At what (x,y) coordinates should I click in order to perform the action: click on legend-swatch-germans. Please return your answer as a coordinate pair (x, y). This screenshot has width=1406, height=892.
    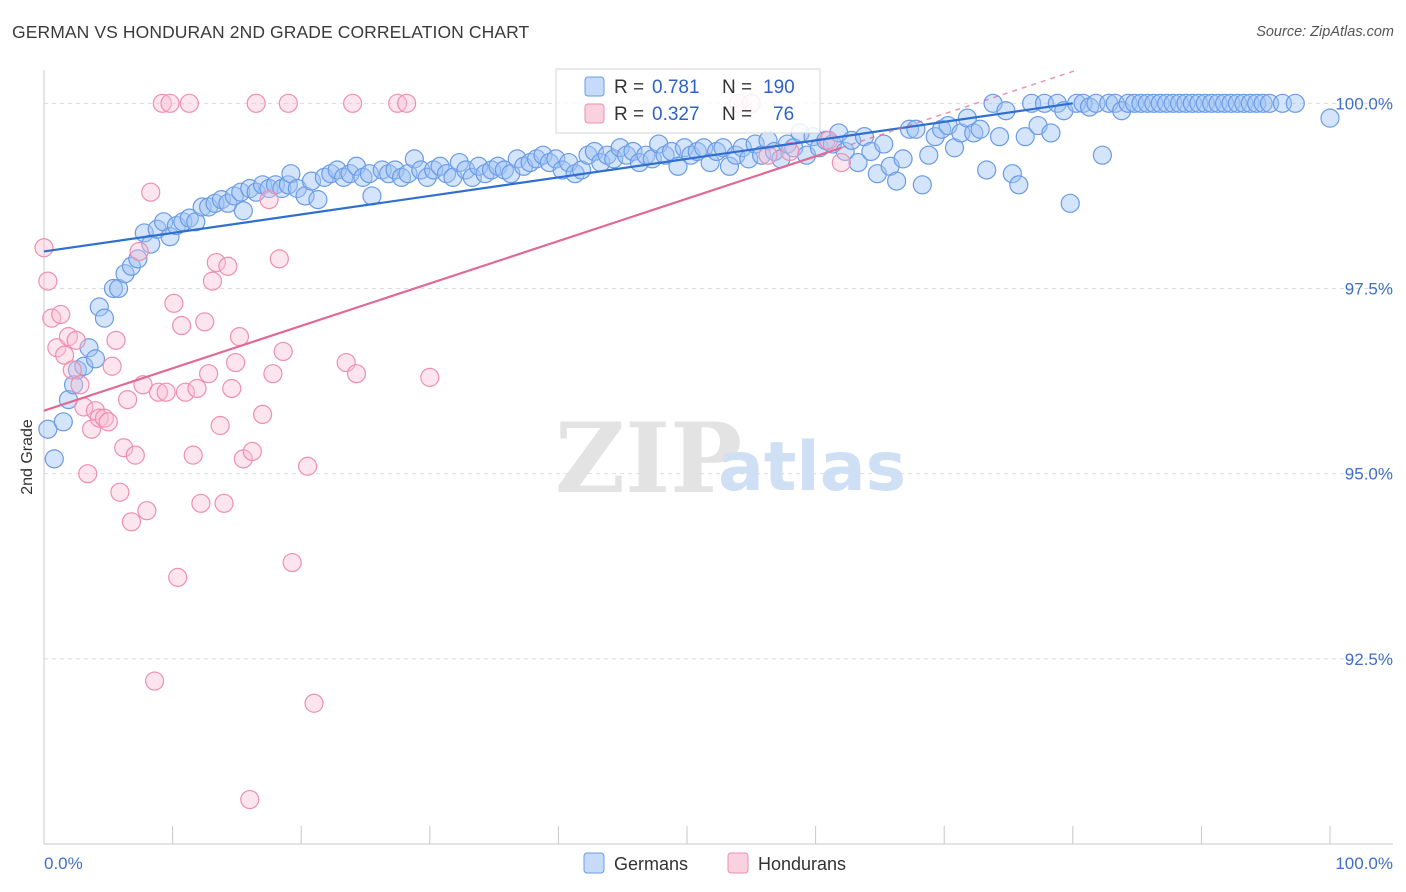
    Looking at the image, I should click on (594, 86).